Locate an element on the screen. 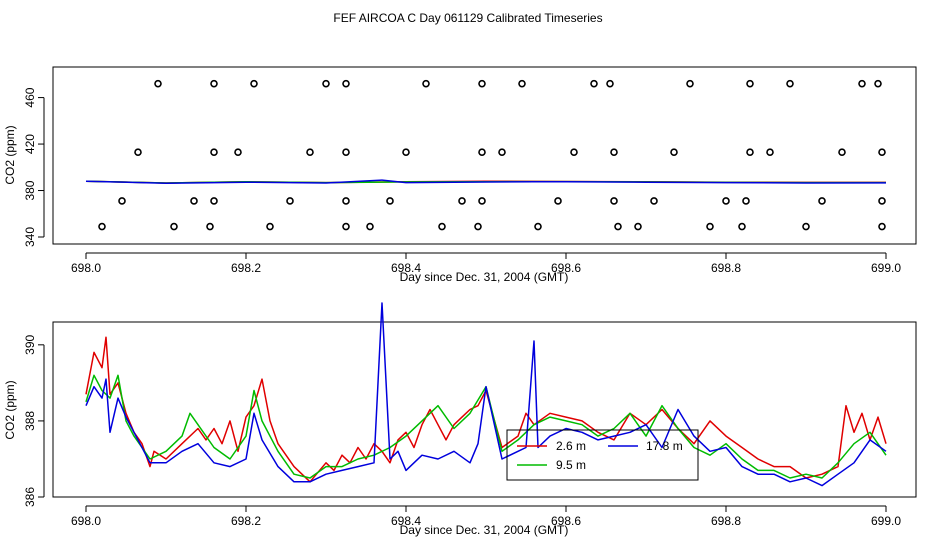 Image resolution: width=936 pixels, height=540 pixels. legend-label-9-5m: 9.5 m is located at coordinates (571, 465).